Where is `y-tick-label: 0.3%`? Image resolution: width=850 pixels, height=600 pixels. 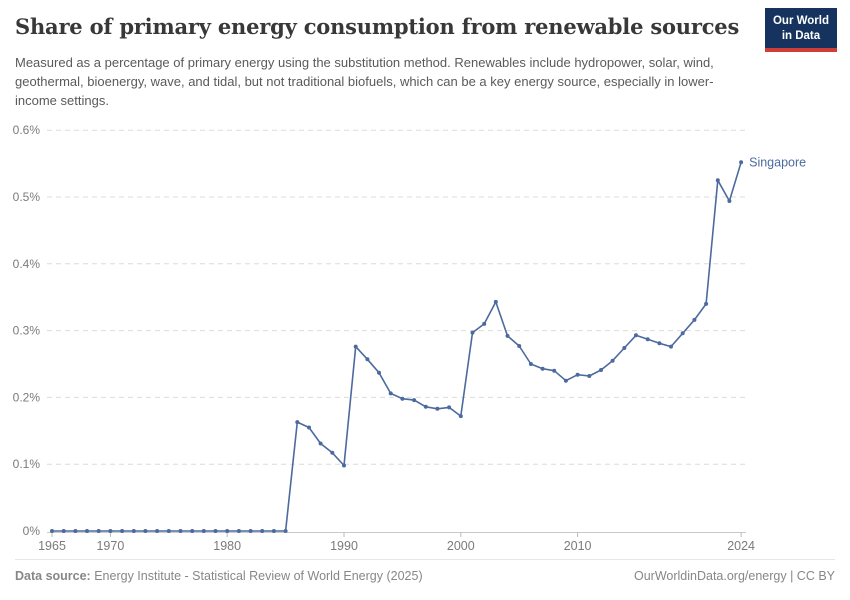 y-tick-label: 0.3% is located at coordinates (27, 331).